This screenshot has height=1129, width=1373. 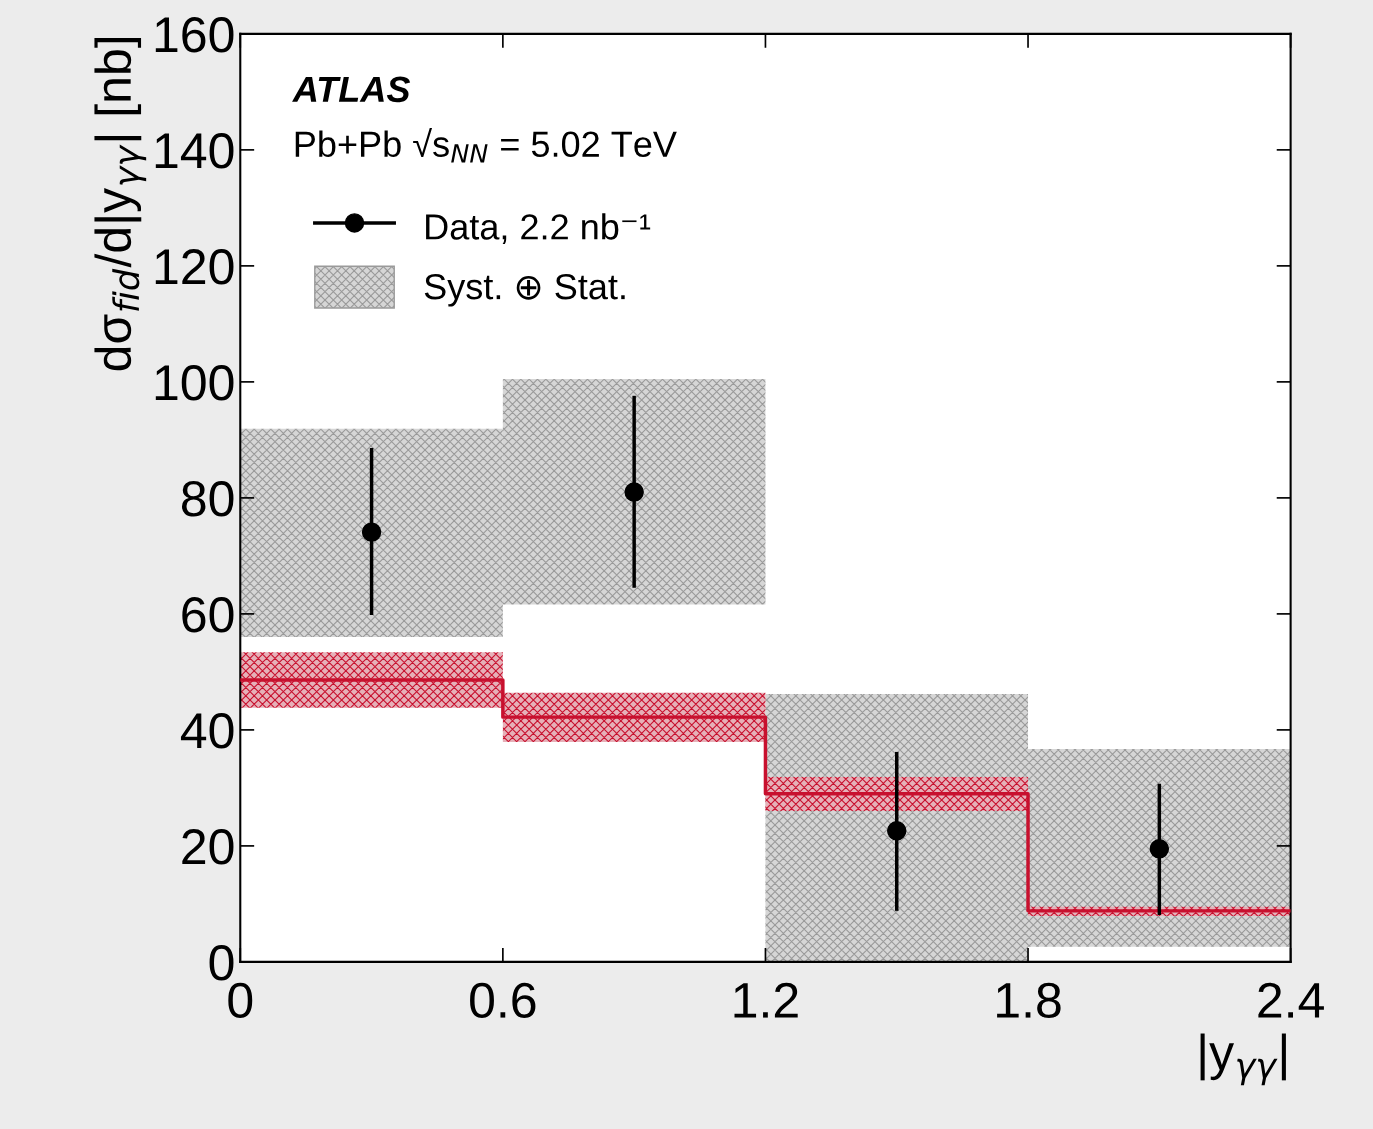 I want to click on annotation: ATLAS, so click(x=351, y=89).